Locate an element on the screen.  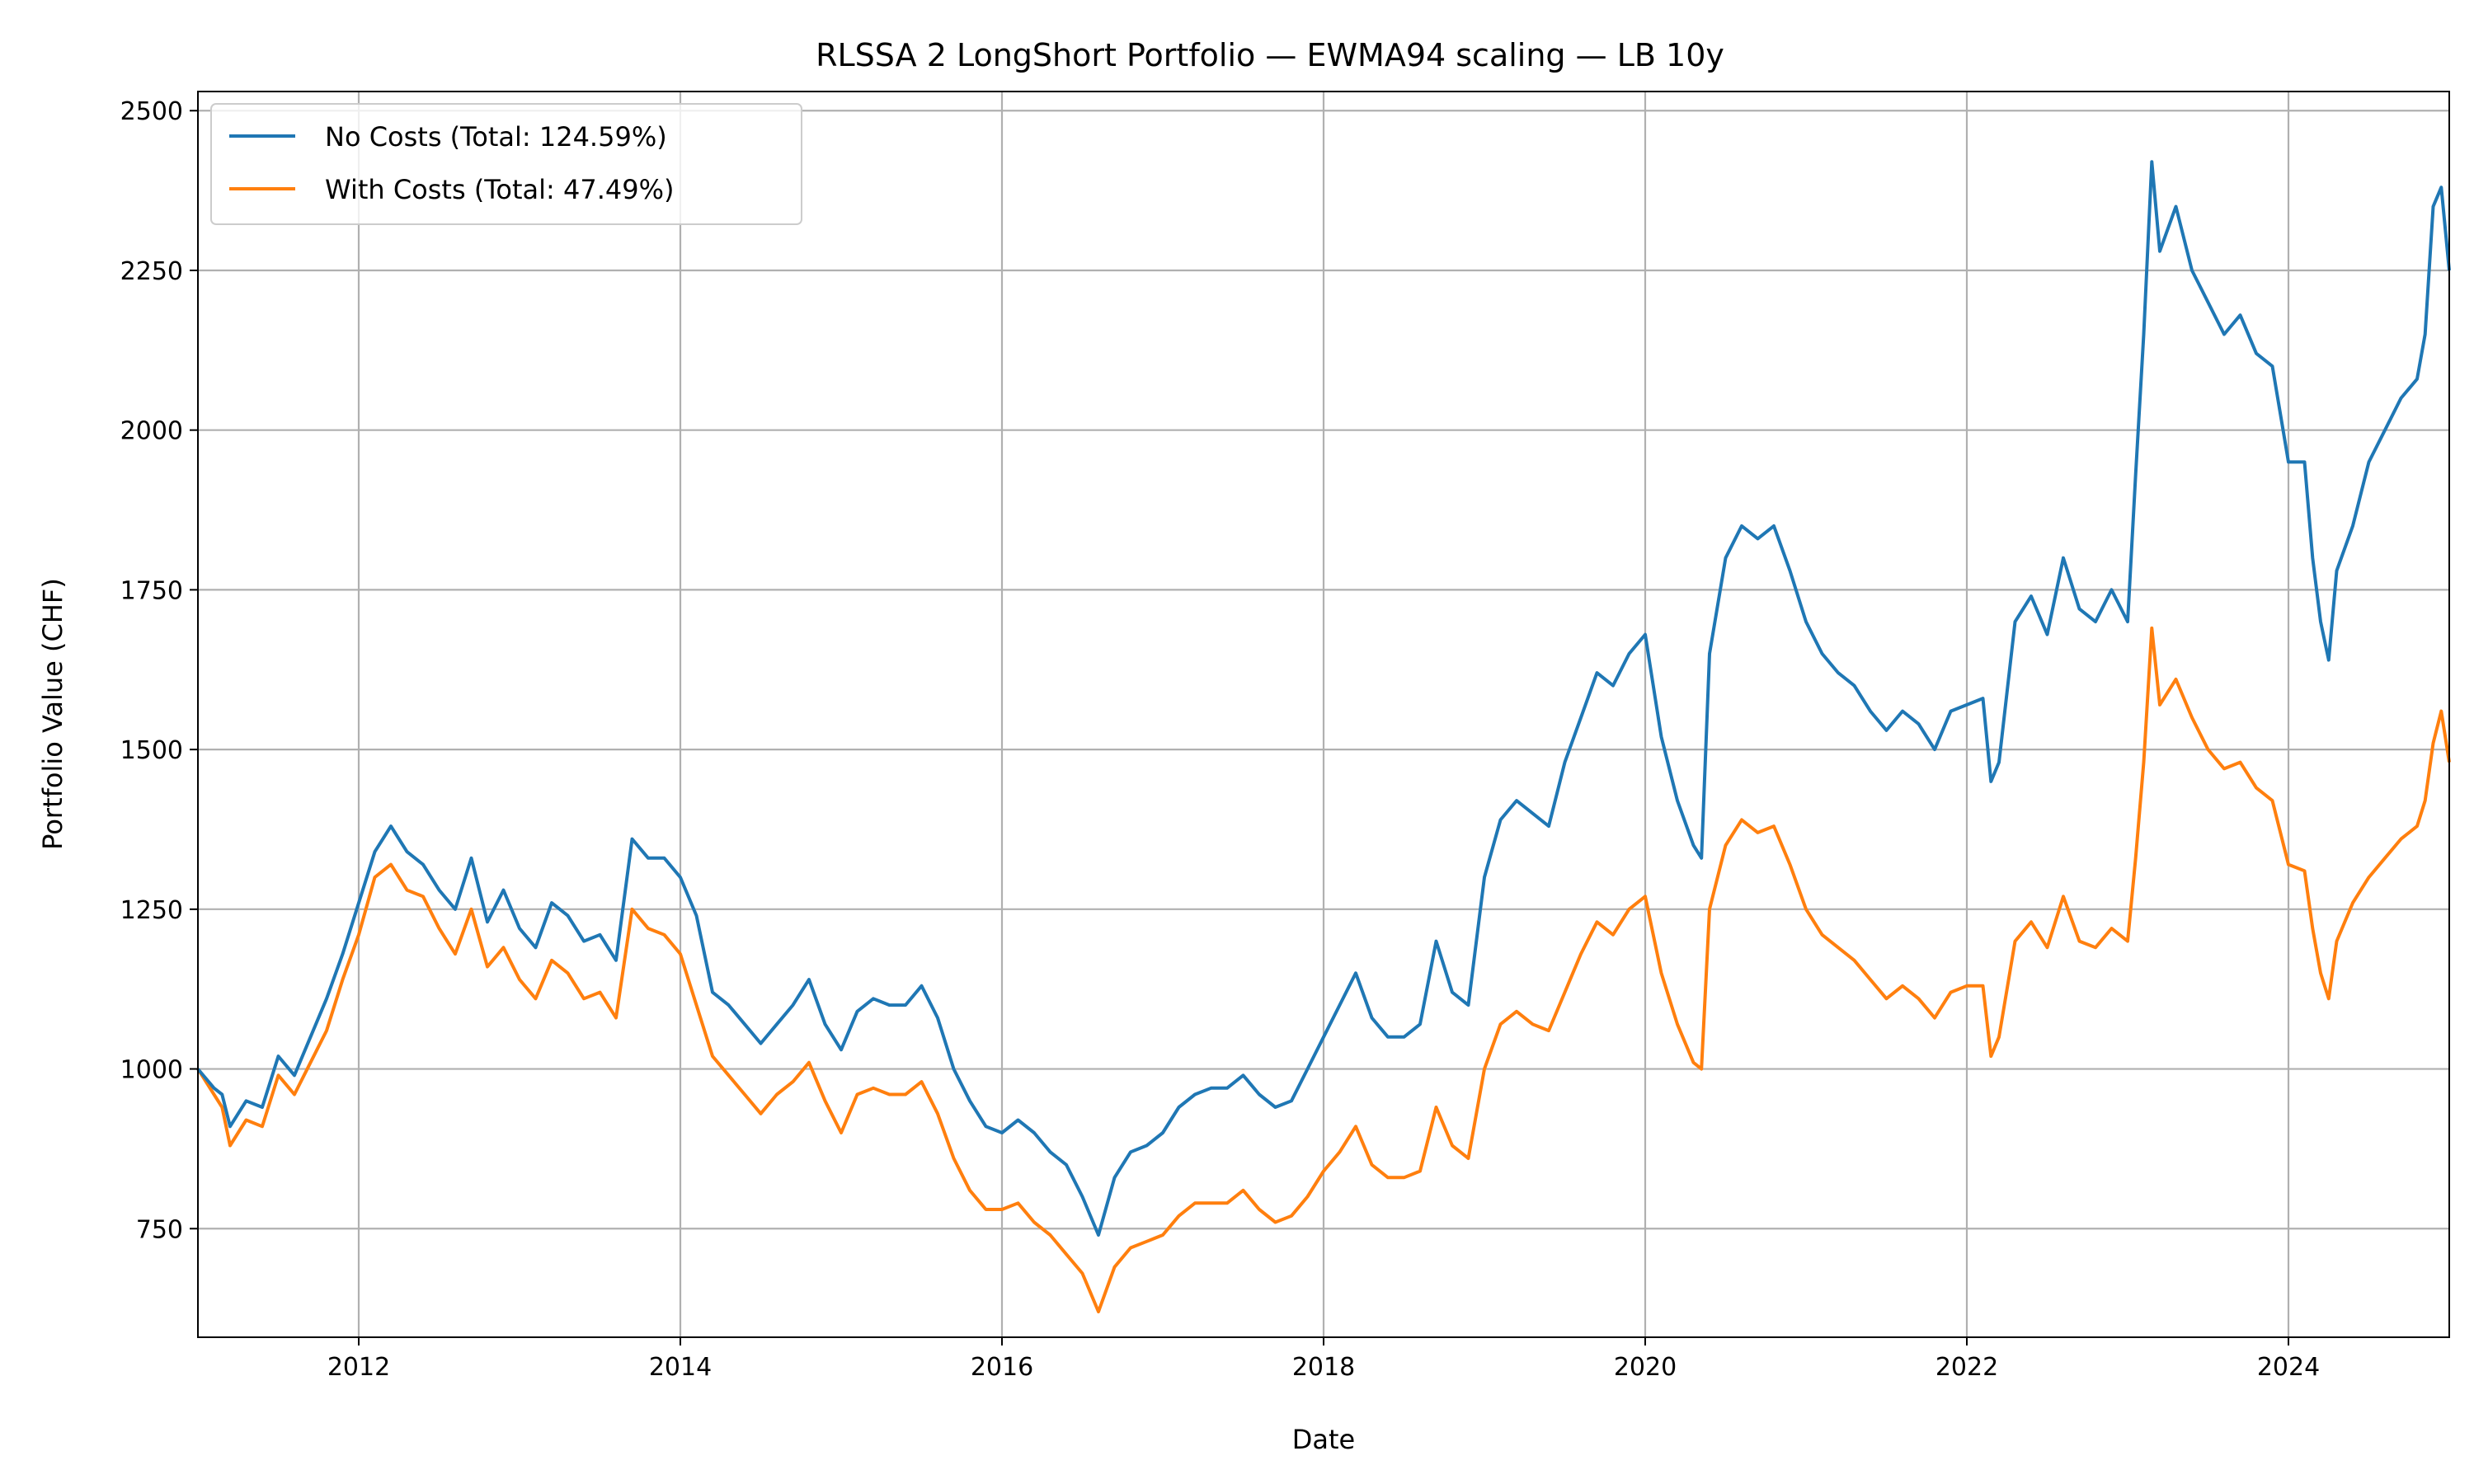
y-tick-label: 1250 is located at coordinates (151, 910).